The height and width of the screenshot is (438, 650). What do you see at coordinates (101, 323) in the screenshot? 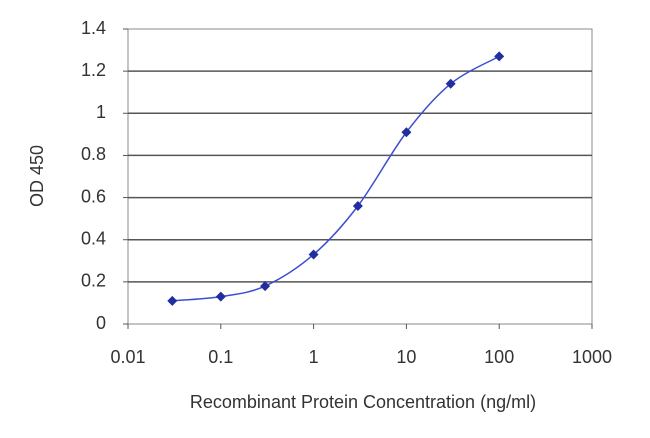
I see `y-tick-label: 0` at bounding box center [101, 323].